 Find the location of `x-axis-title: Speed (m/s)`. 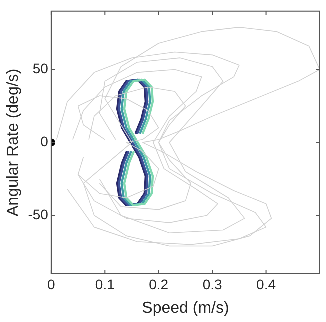

x-axis-title: Speed (m/s) is located at coordinates (186, 308).